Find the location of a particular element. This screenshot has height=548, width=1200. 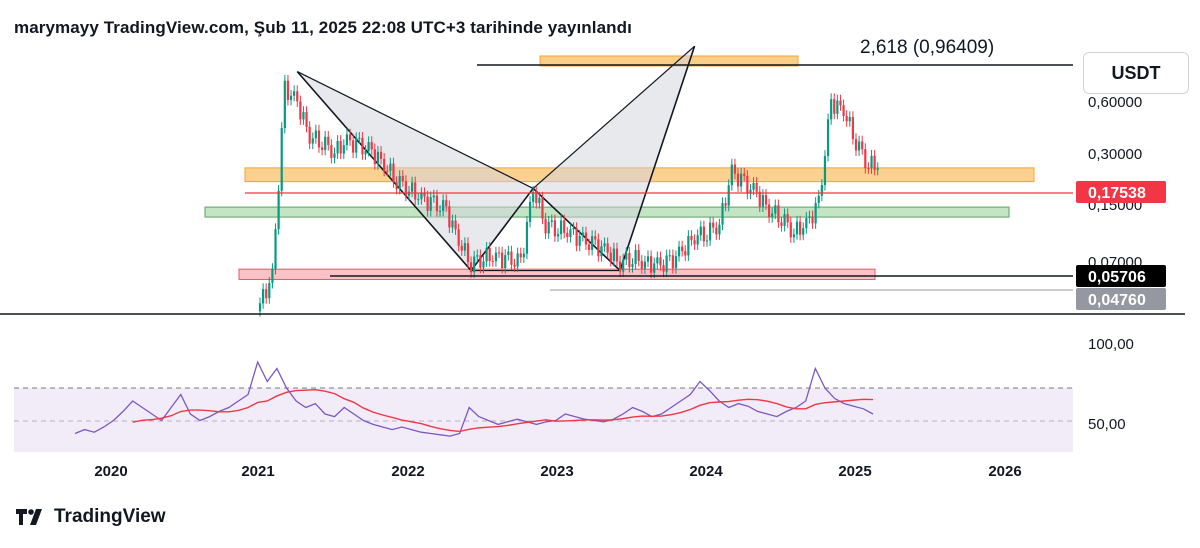

time-tick-label: 2023 is located at coordinates (556, 471).